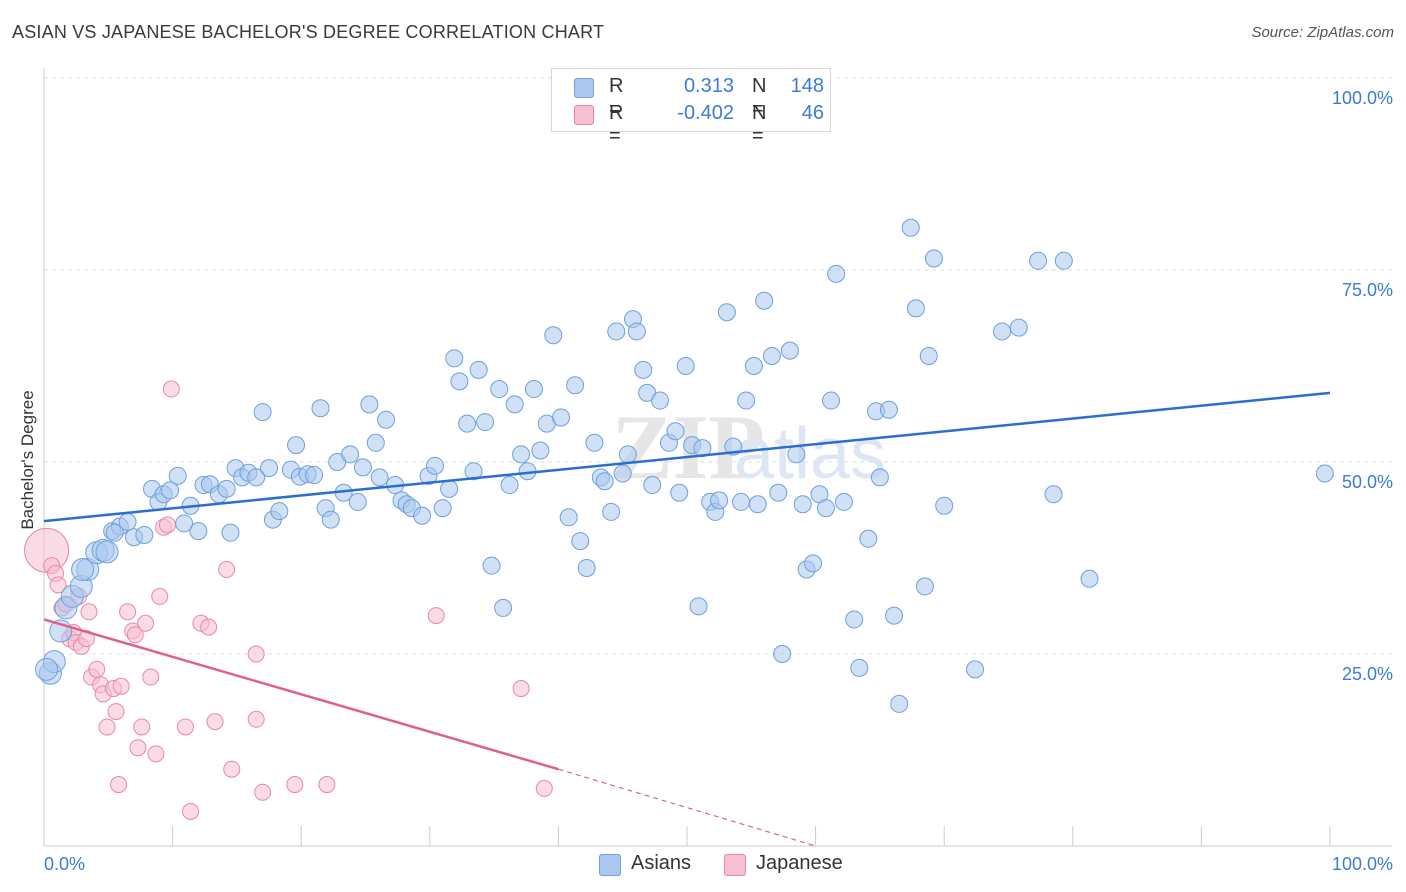 This screenshot has height=892, width=1406. What do you see at coordinates (1362, 864) in the screenshot?
I see `x-tick-label: 100.0%` at bounding box center [1362, 864].